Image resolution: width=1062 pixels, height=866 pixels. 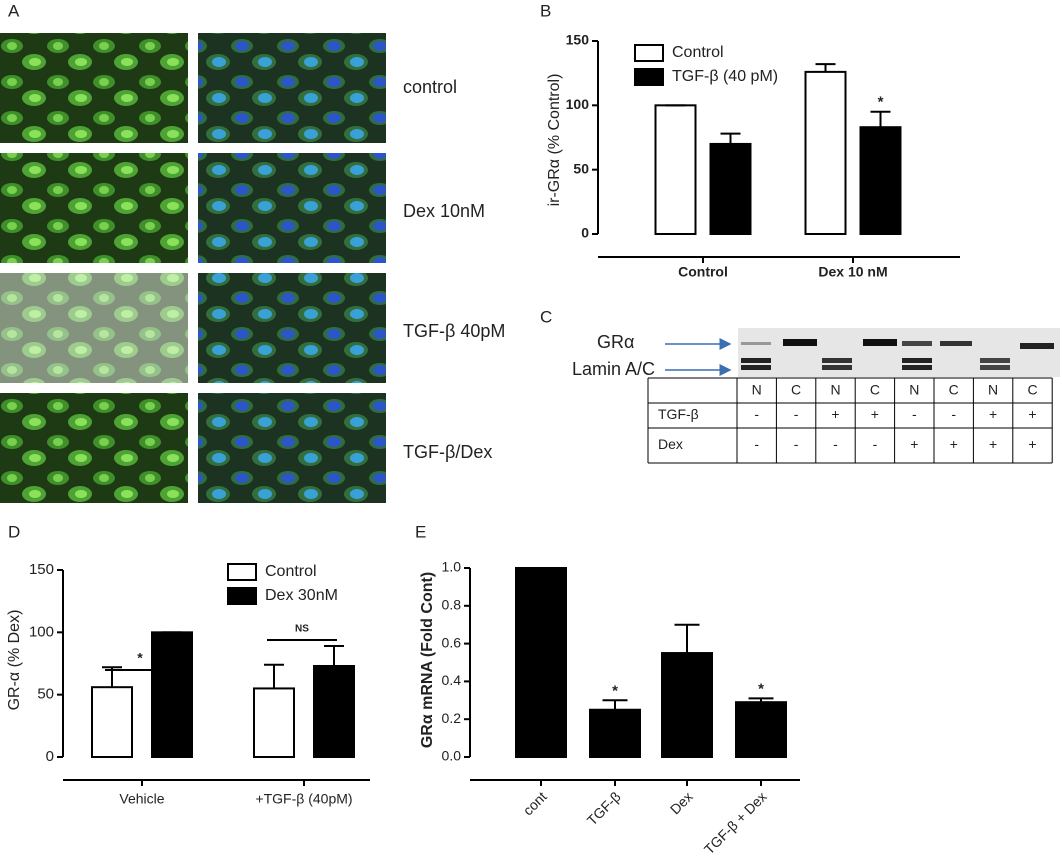 I want to click on y-axis-label: ir-GRα (% Control), so click(x=554, y=140).